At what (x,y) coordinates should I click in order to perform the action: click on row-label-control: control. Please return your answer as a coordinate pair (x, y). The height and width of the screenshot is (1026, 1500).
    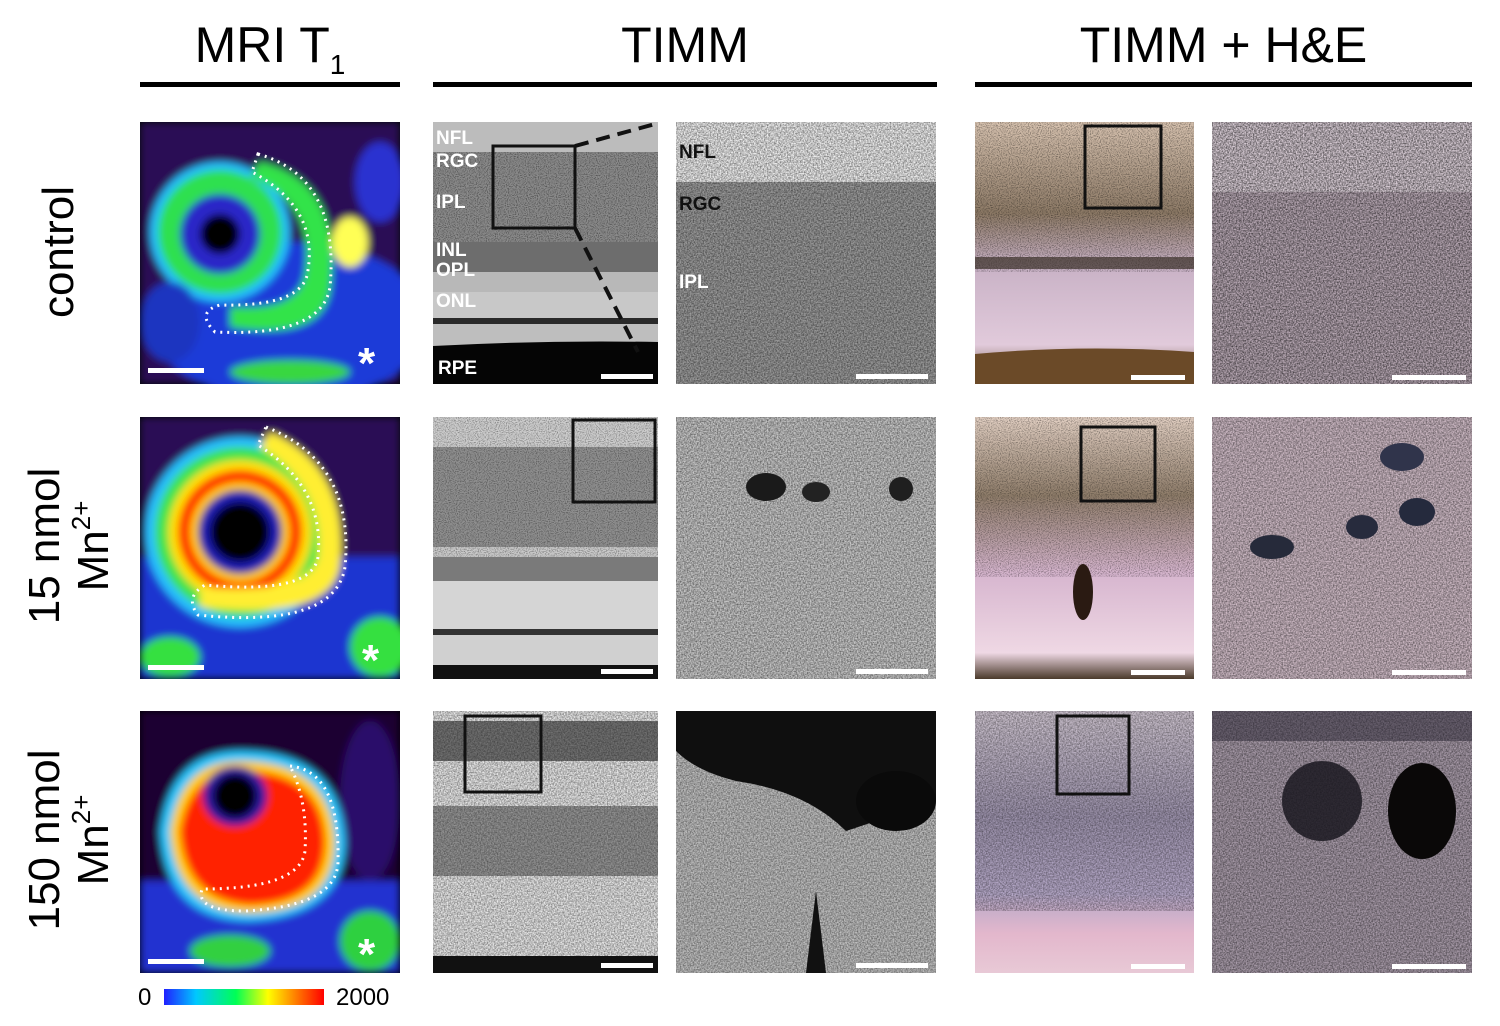
    Looking at the image, I should click on (59, 252).